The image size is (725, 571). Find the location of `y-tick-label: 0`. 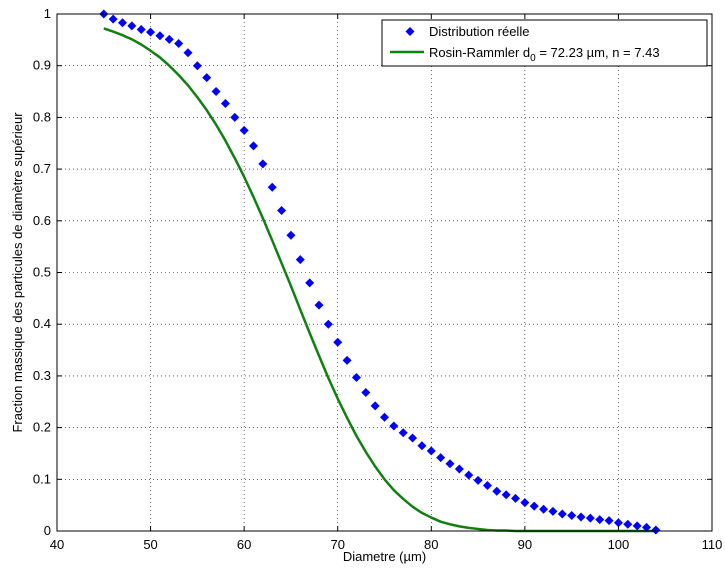

y-tick-label: 0 is located at coordinates (47, 530).